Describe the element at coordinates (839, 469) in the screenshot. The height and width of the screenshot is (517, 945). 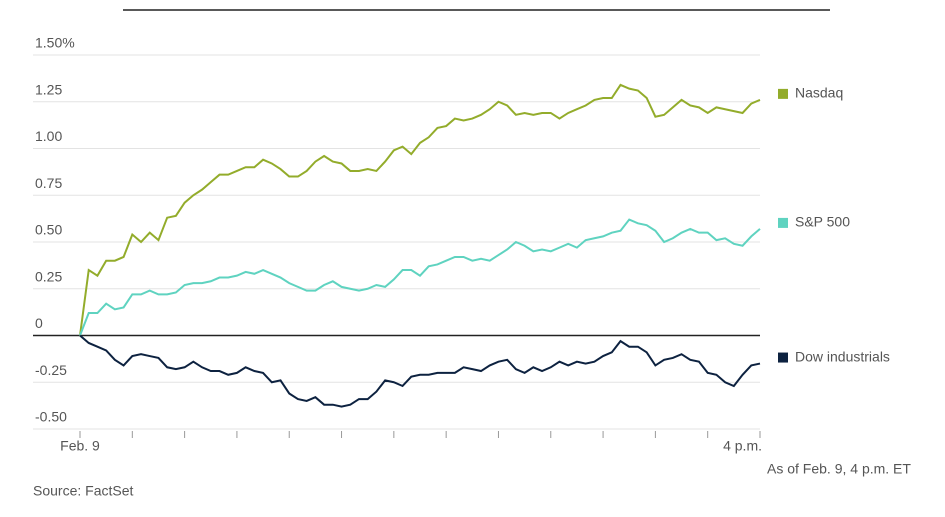
I see `note: As of Feb. 9, 4 p.m. ET` at that location.